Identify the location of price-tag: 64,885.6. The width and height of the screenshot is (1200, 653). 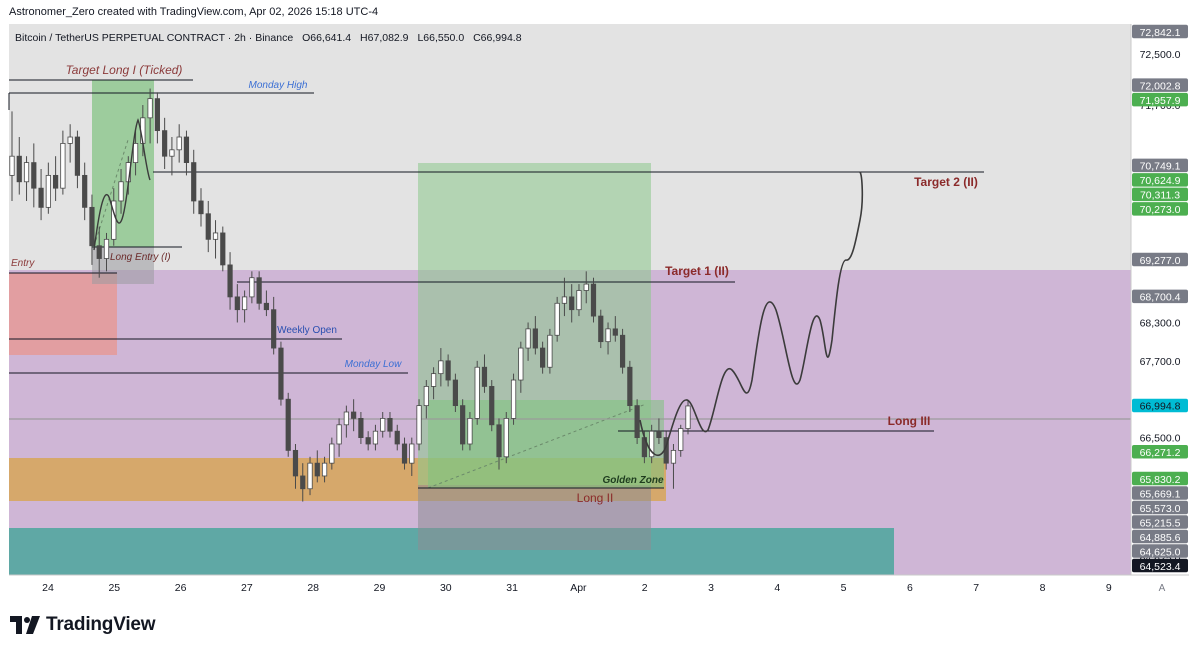
(1160, 536).